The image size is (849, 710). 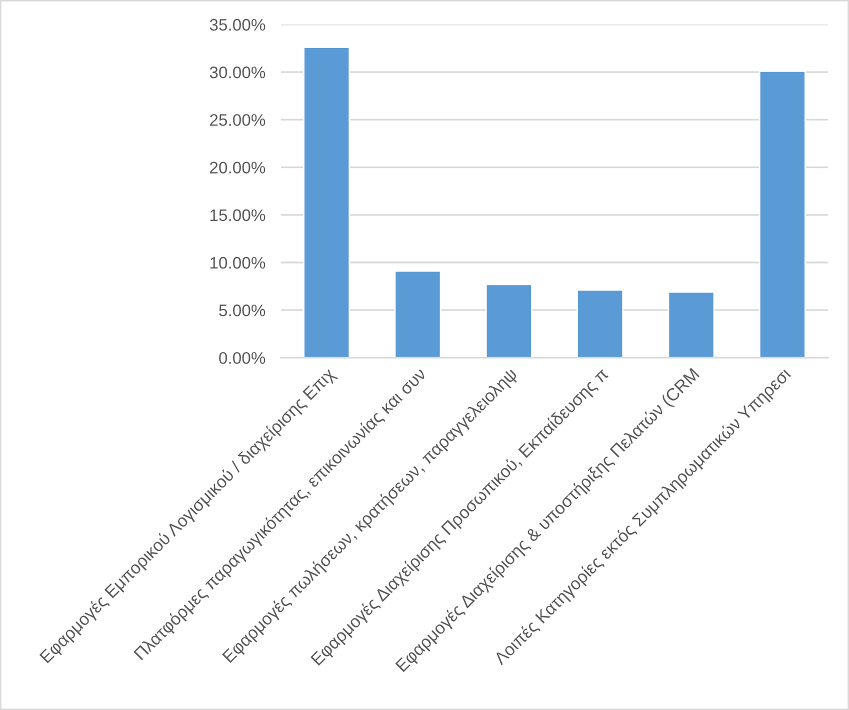 I want to click on y-tick-label: 5.00%, so click(x=242, y=310).